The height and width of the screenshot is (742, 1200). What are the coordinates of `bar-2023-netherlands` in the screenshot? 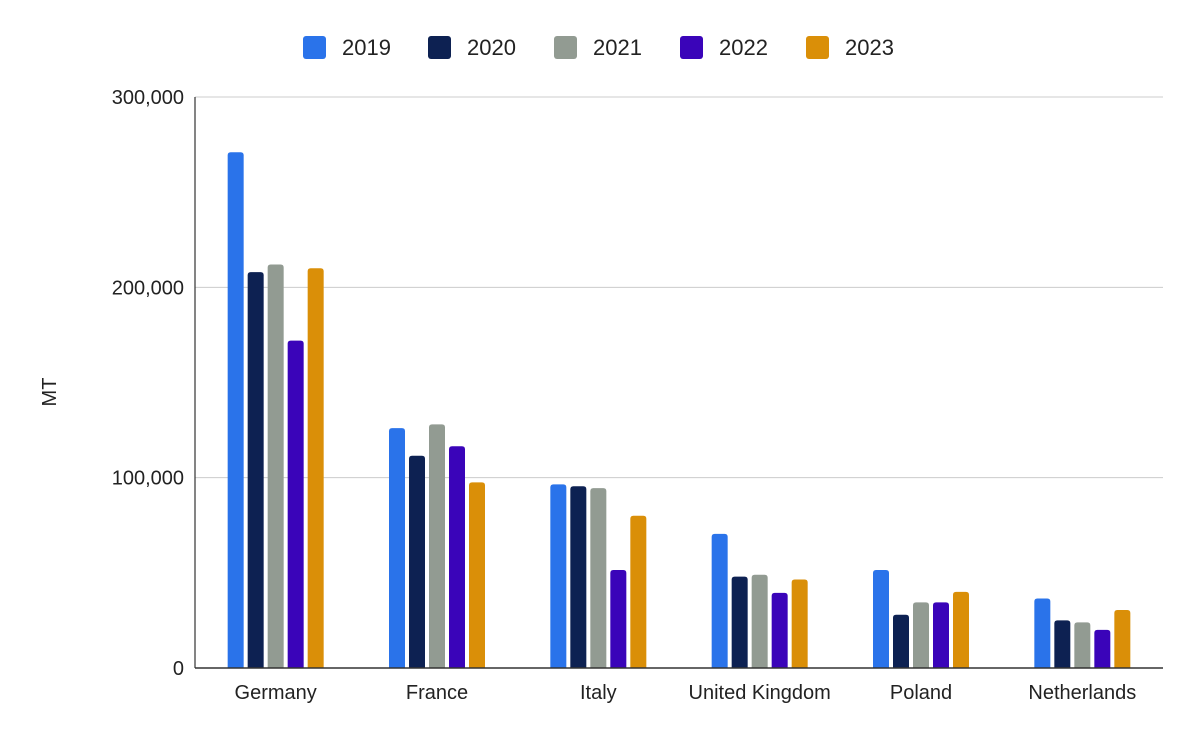 It's located at (1122, 638).